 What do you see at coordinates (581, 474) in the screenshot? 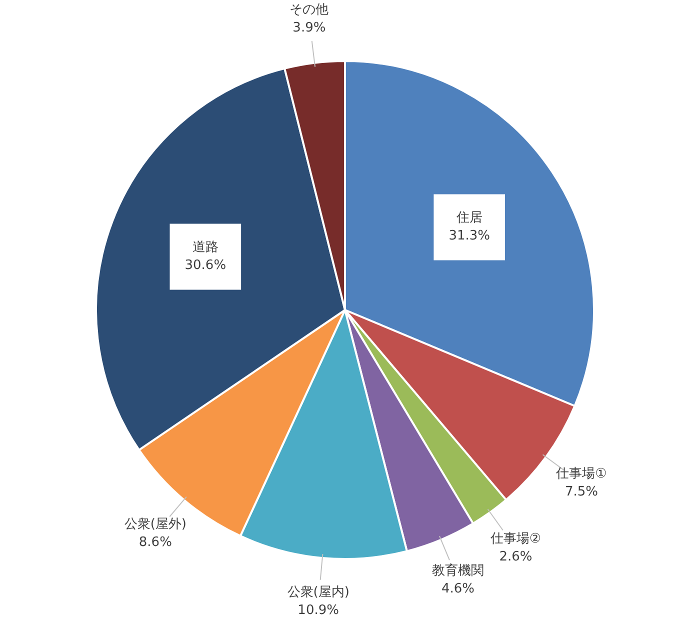
I see `slice-label: 仕事場①` at bounding box center [581, 474].